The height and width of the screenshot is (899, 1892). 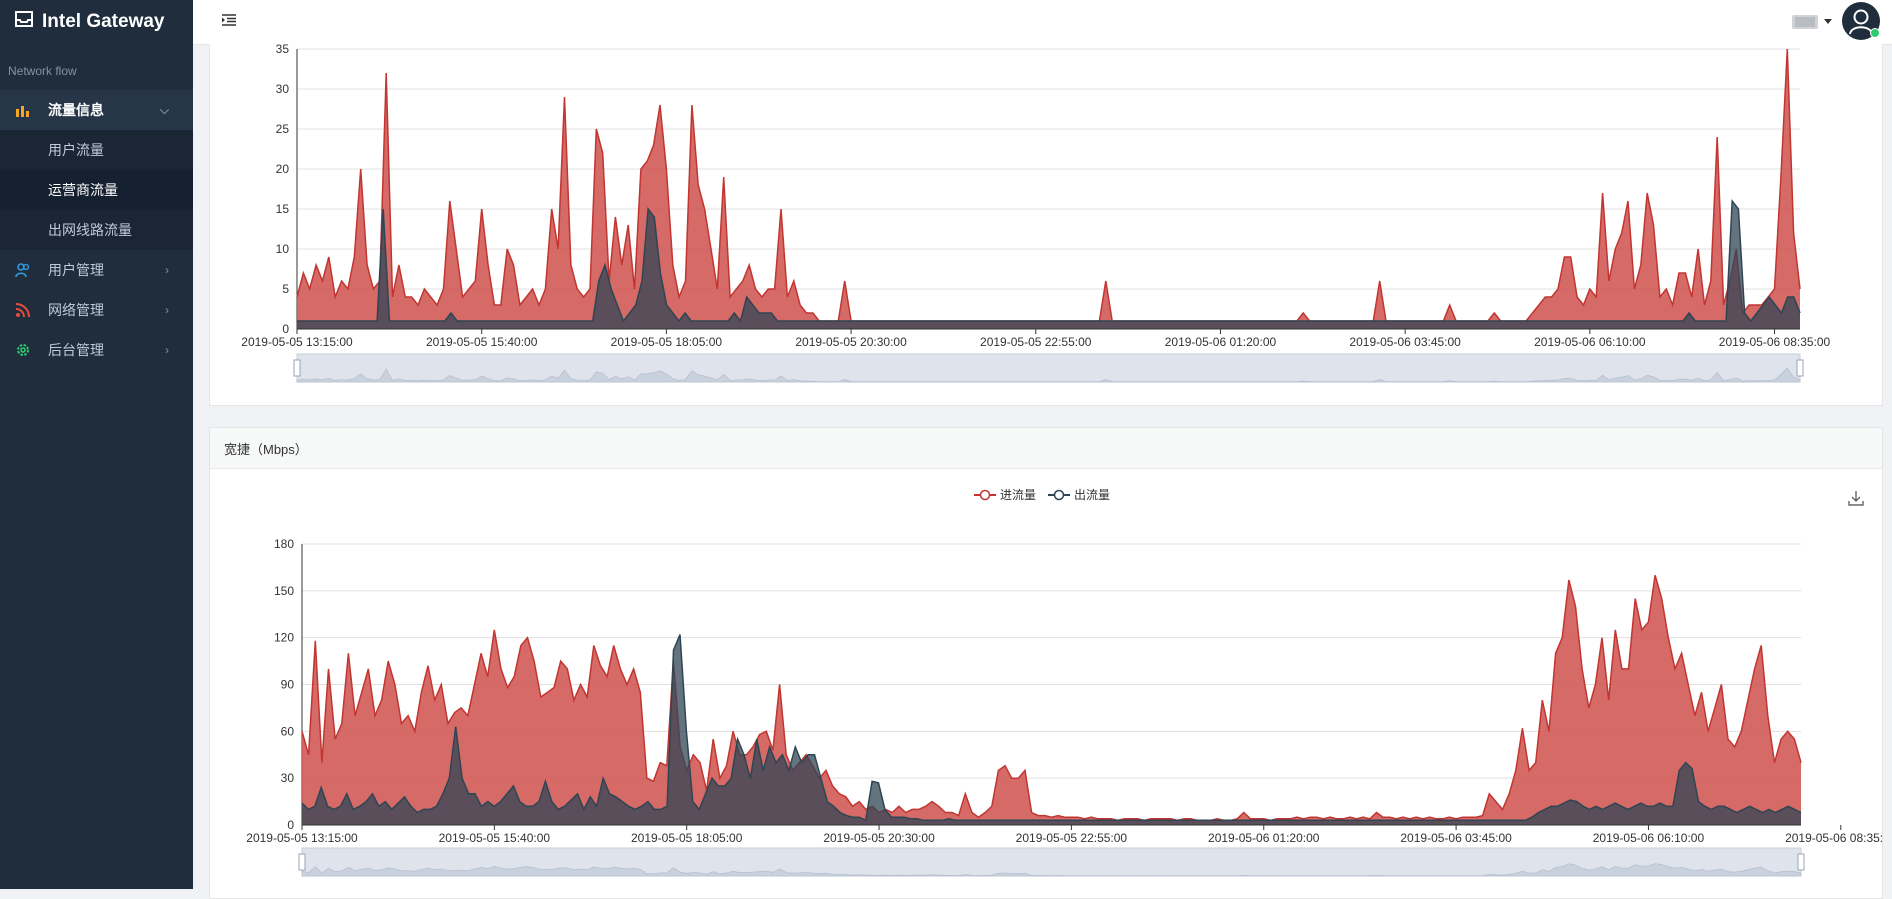 I want to click on inbox-logo-icon, so click(x=28, y=22).